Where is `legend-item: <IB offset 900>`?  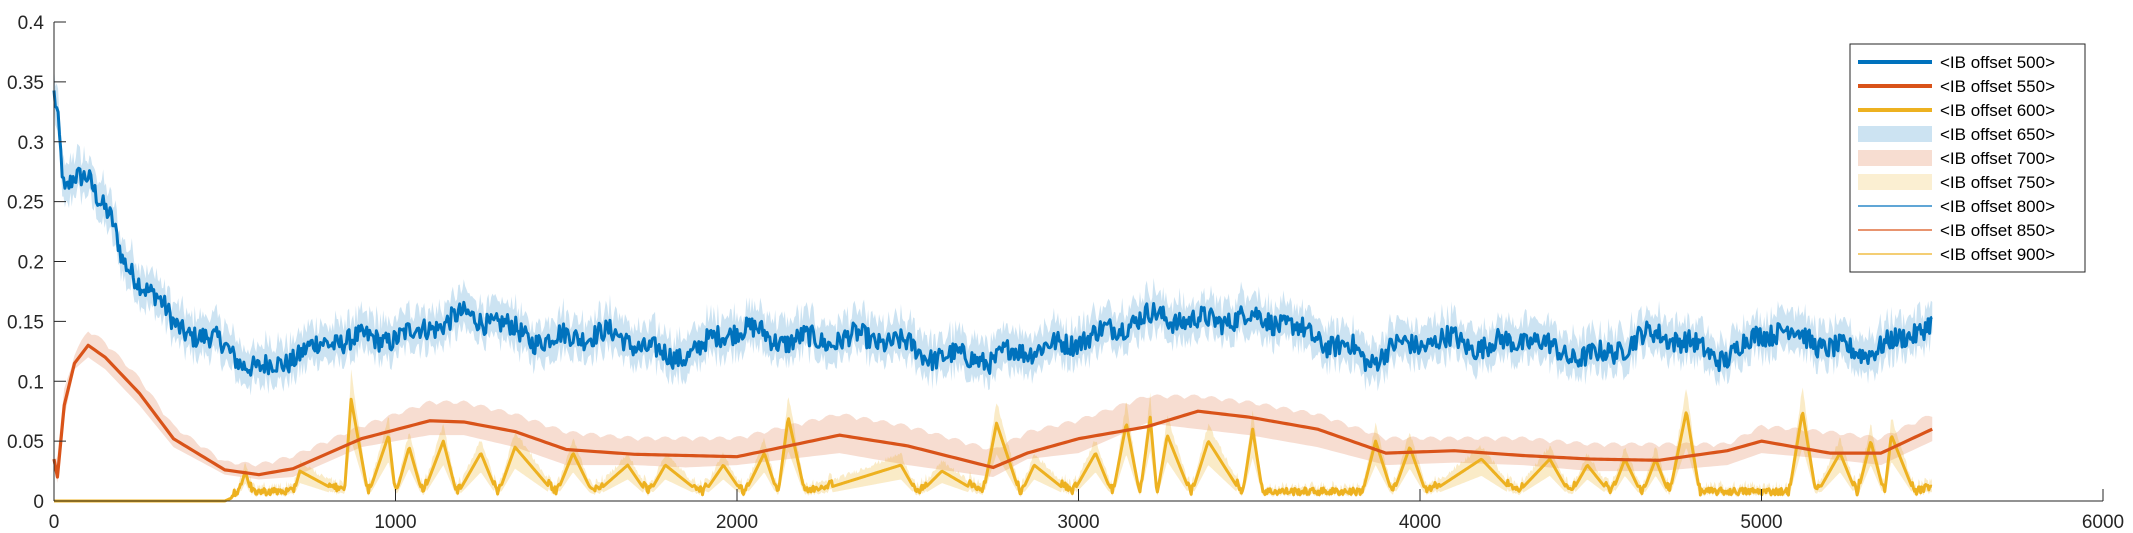
legend-item: <IB offset 900> is located at coordinates (1956, 254).